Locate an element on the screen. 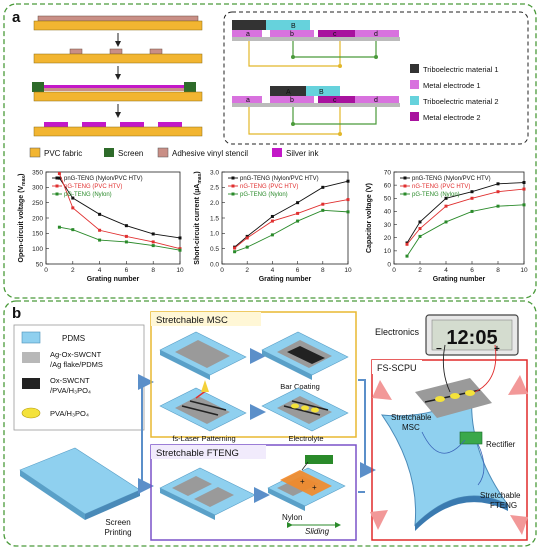  bottom-letter-d: d is located at coordinates (376, 100).